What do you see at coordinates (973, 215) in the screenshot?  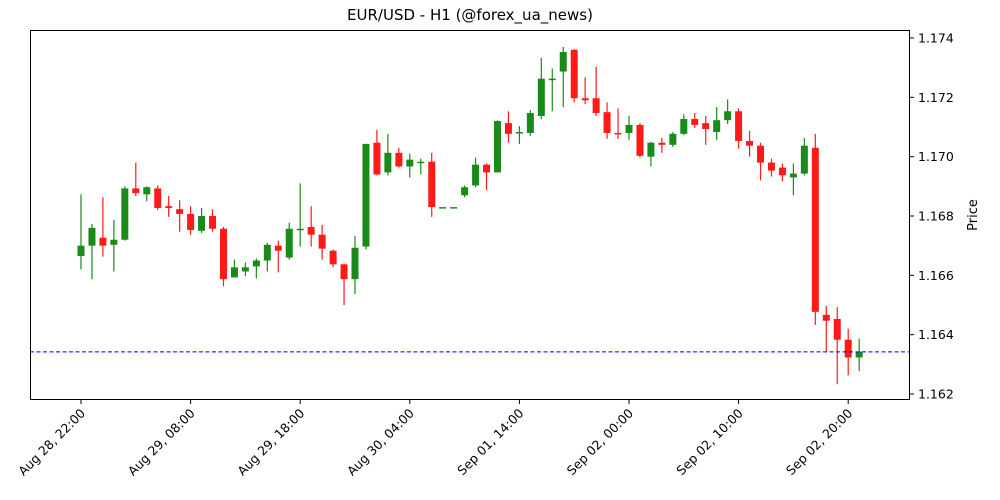 I see `y-axis-label: Price` at bounding box center [973, 215].